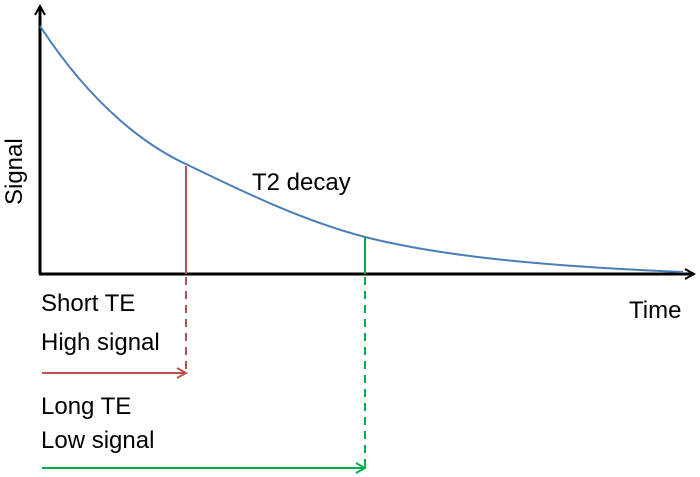 The height and width of the screenshot is (477, 700). What do you see at coordinates (655, 310) in the screenshot?
I see `x-axis-label: Time` at bounding box center [655, 310].